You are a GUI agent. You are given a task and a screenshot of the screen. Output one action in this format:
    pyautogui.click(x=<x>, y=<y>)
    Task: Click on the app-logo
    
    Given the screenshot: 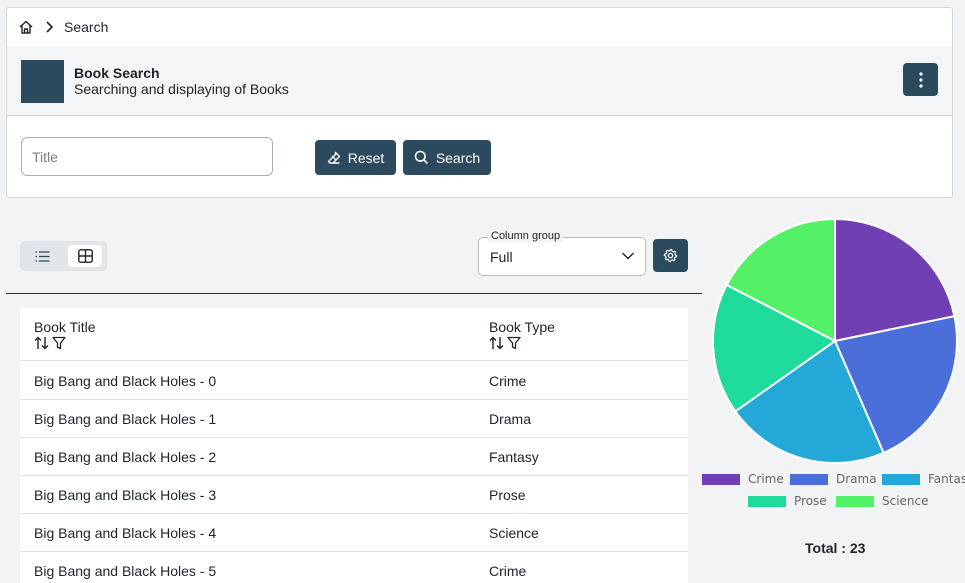 What is the action you would take?
    pyautogui.click(x=42, y=81)
    